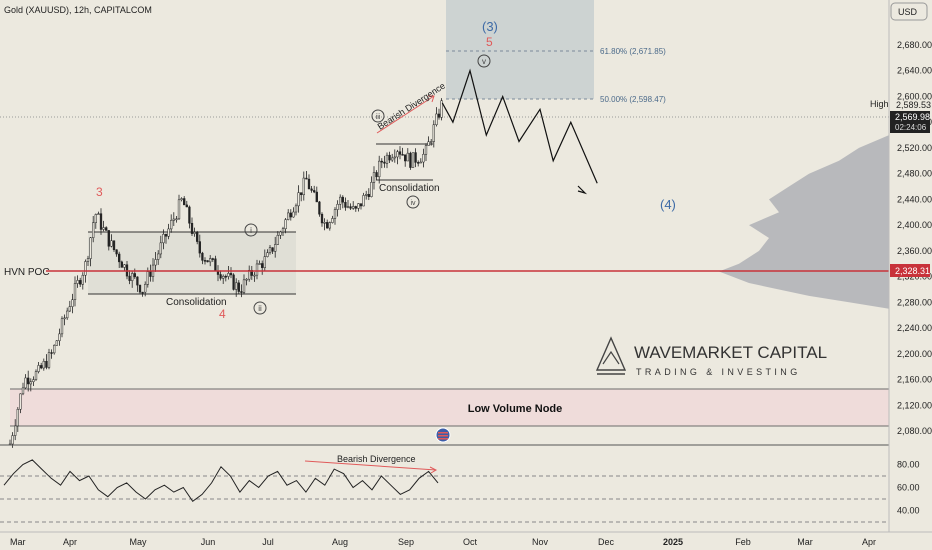  I want to click on currency-button-label: USD, so click(908, 12).